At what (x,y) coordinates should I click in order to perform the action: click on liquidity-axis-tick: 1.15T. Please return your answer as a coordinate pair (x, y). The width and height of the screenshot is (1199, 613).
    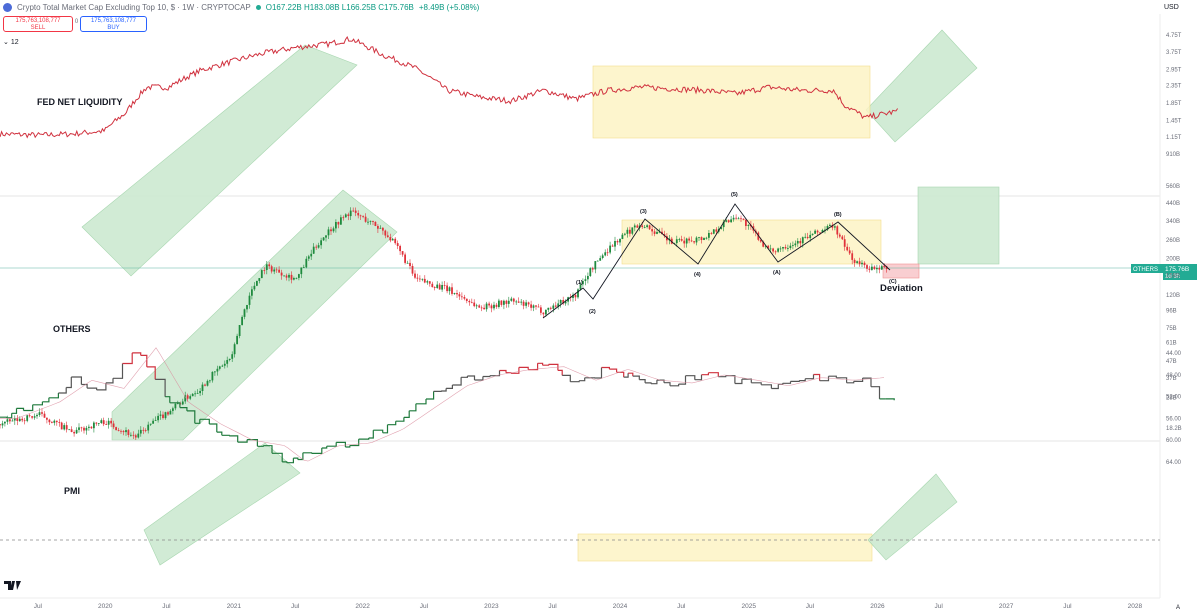
    Looking at the image, I should click on (1174, 138).